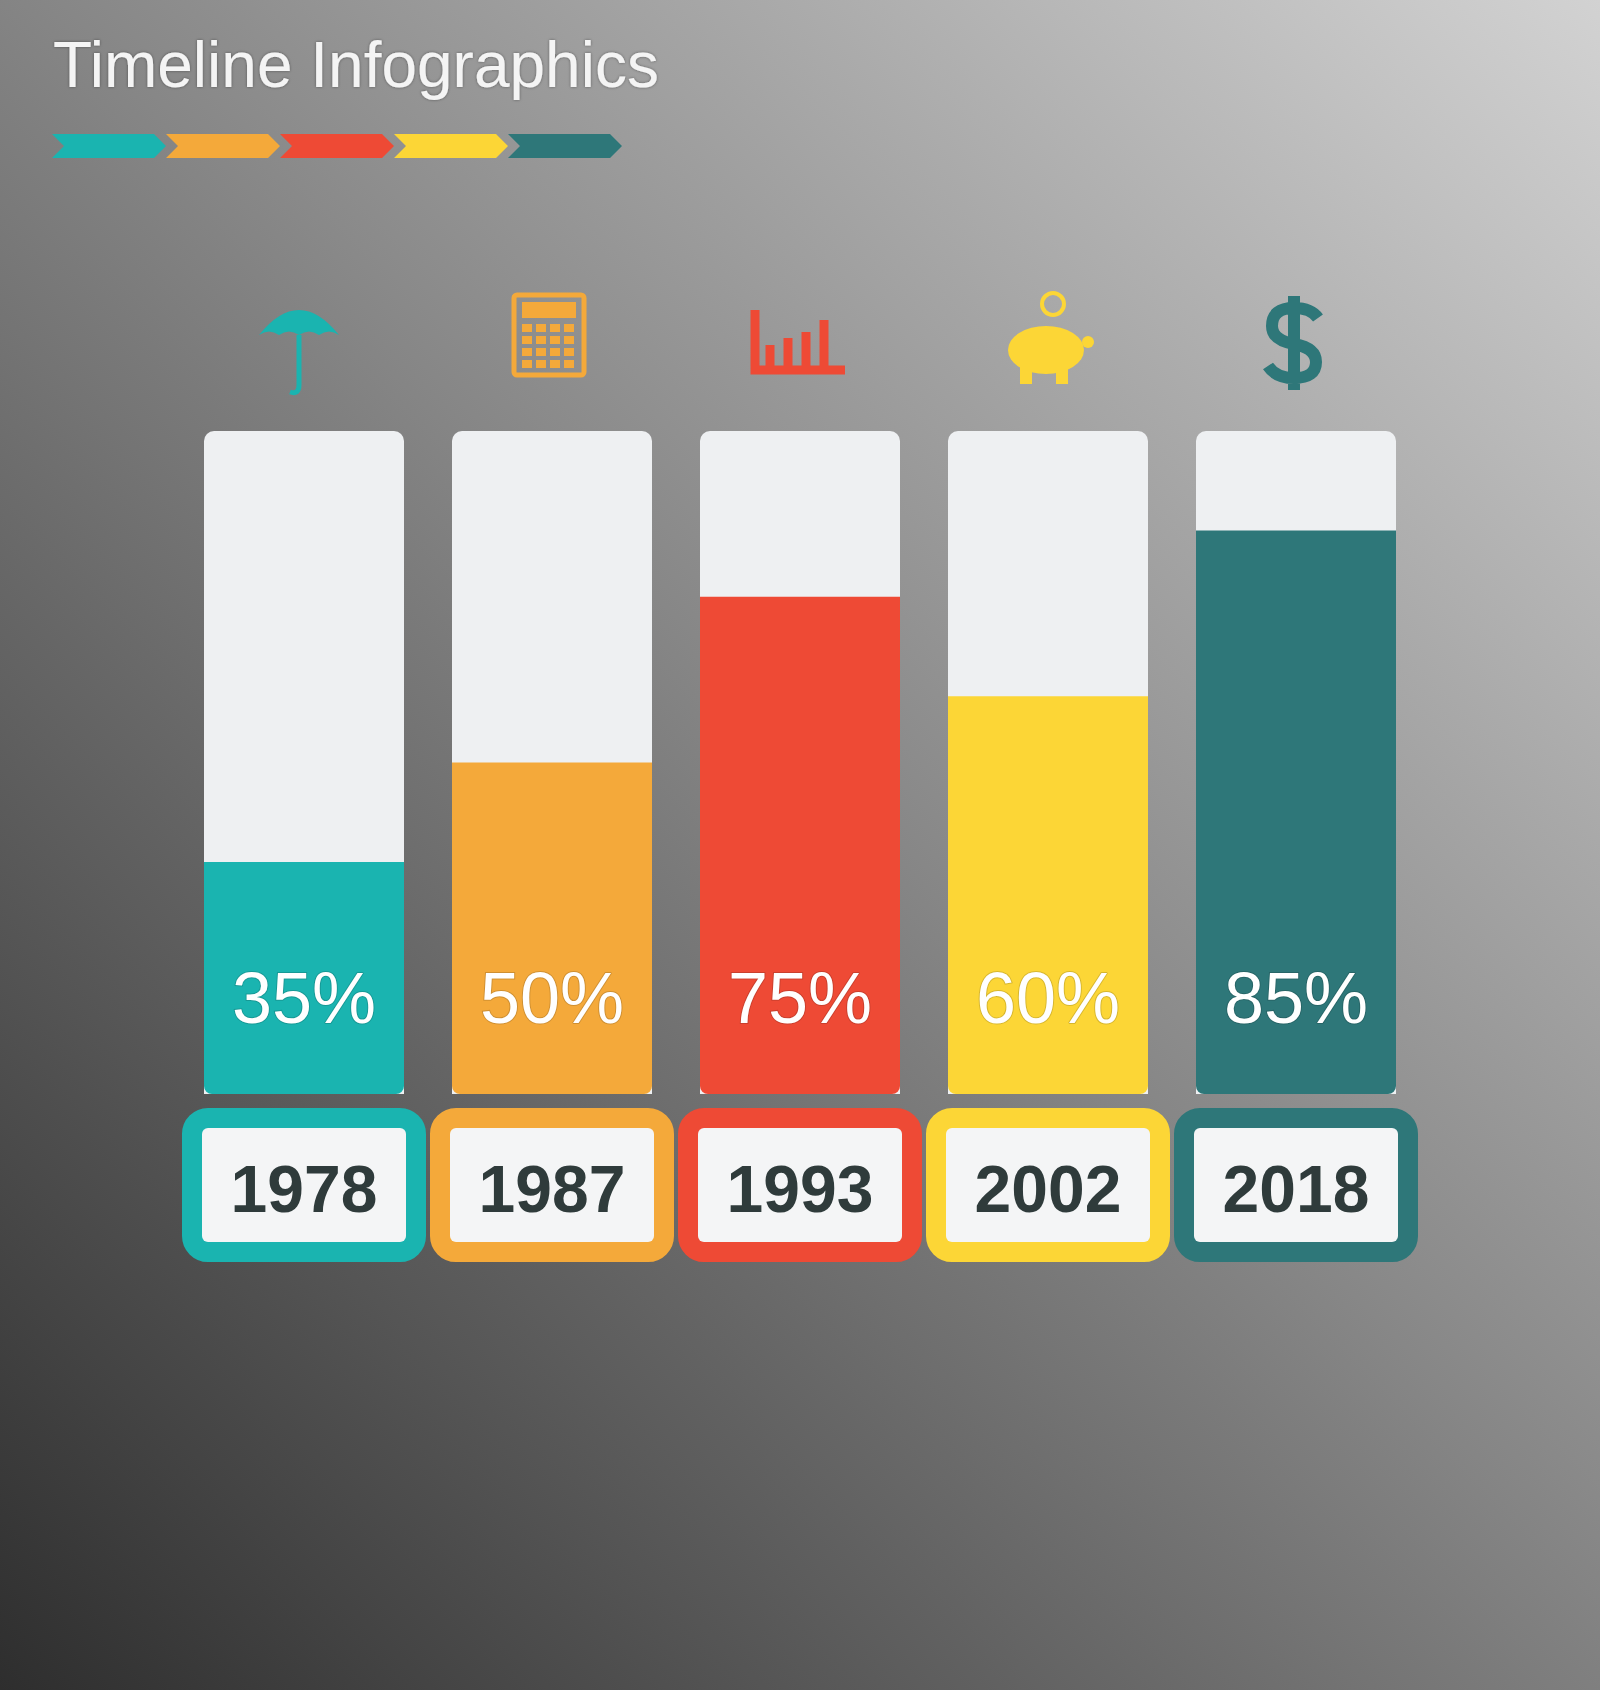 The width and height of the screenshot is (1600, 1690). What do you see at coordinates (552, 1189) in the screenshot?
I see `x-tick-label: 1987` at bounding box center [552, 1189].